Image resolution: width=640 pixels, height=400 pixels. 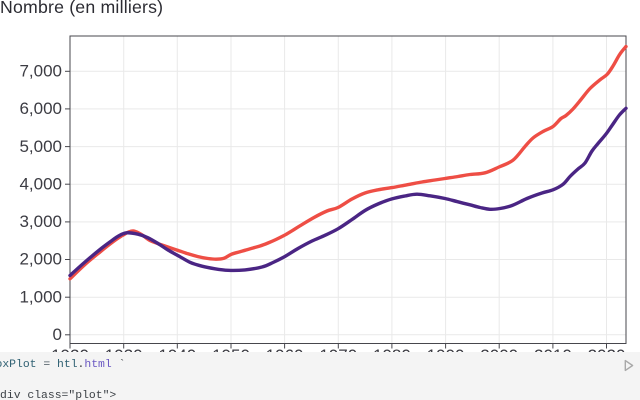 I want to click on svg-text: 3,000, so click(x=40, y=221).